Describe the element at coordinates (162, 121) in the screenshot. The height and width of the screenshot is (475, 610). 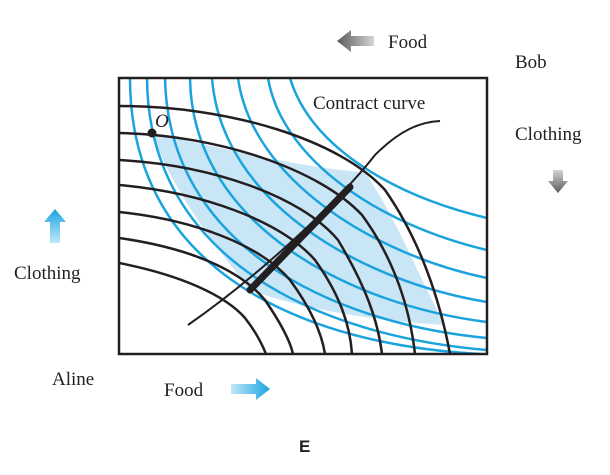
I see `point-o-label: O` at that location.